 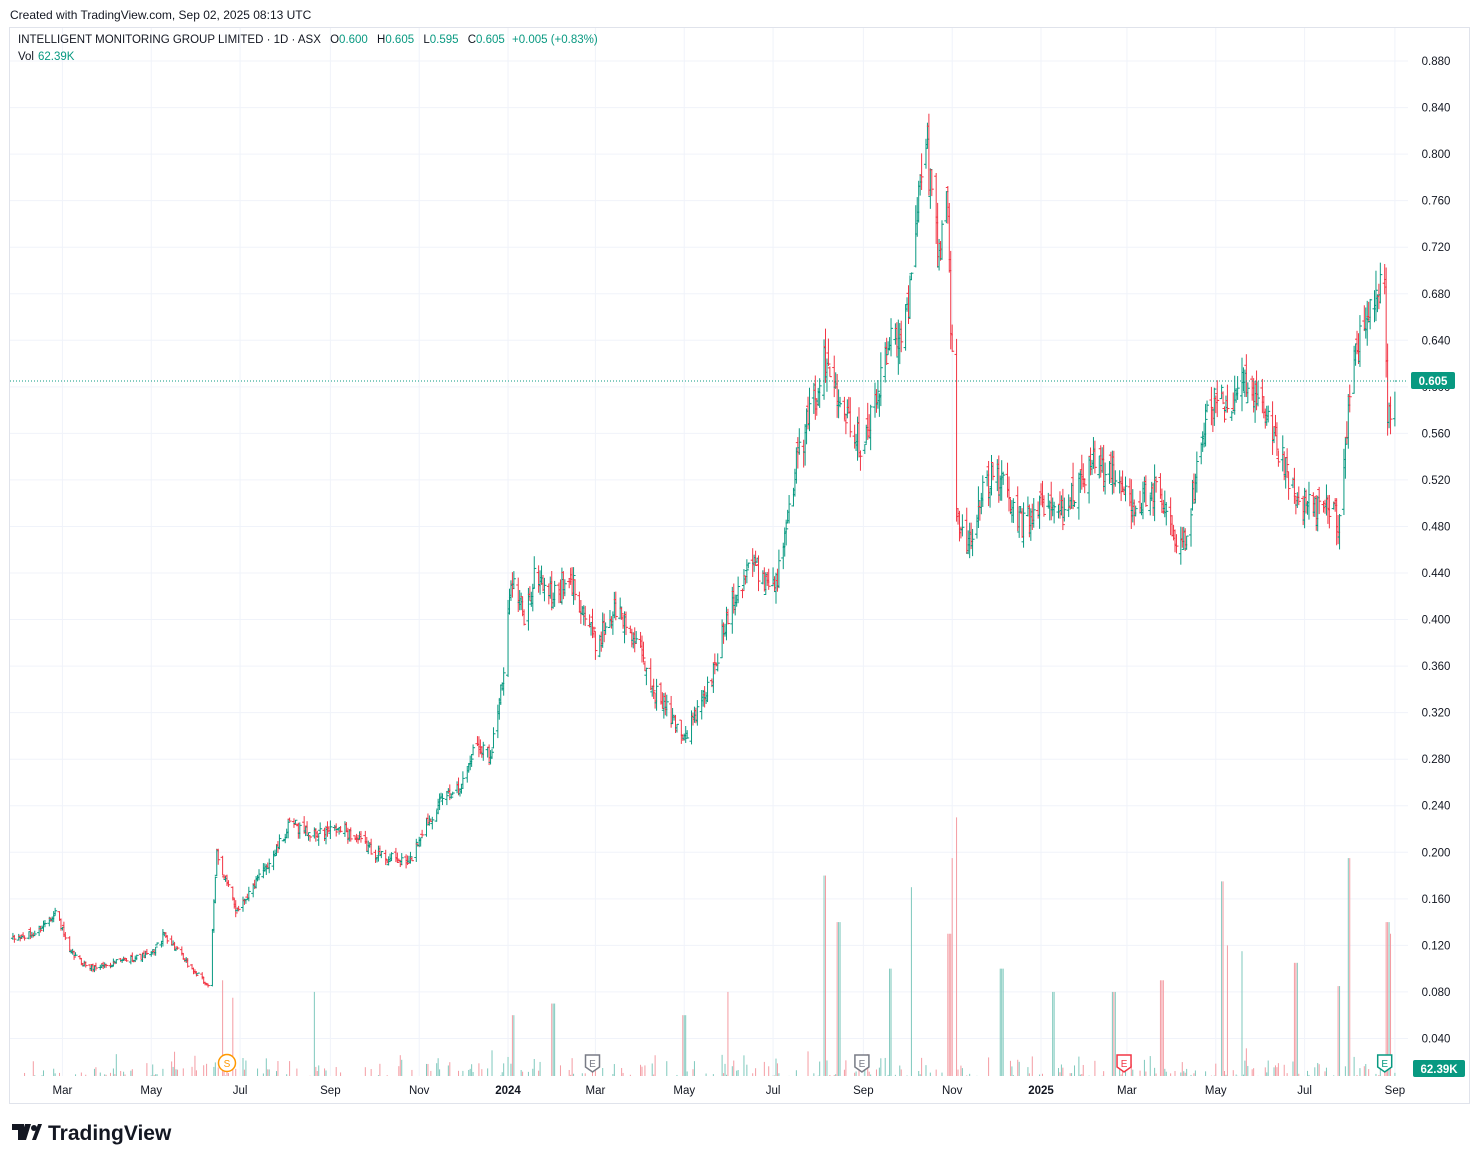 I want to click on x-tick-label: Jul, so click(x=1304, y=1091).